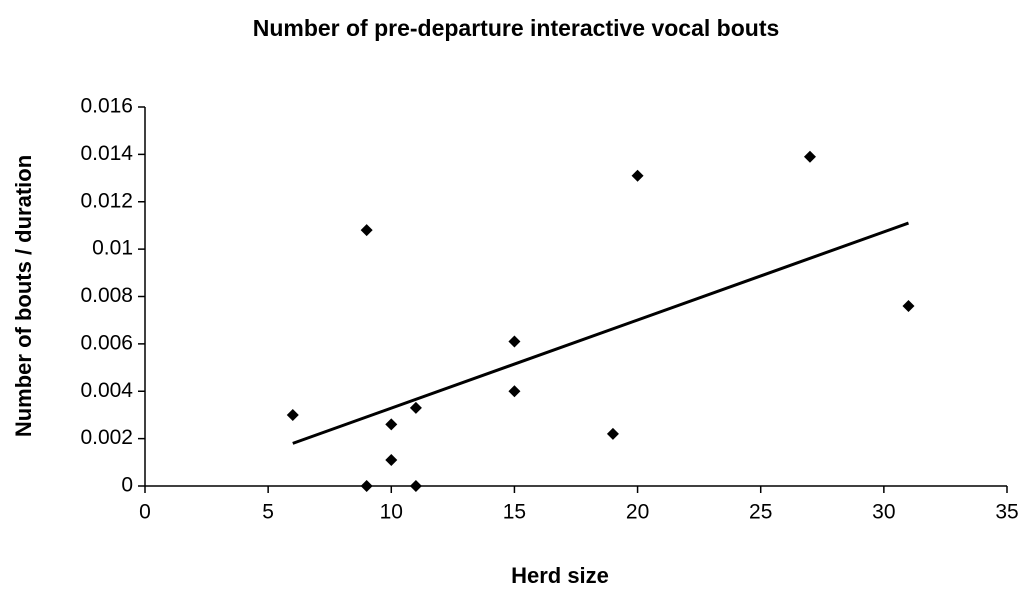 This screenshot has height=589, width=1032. What do you see at coordinates (127, 485) in the screenshot?
I see `y-tick-label: 0` at bounding box center [127, 485].